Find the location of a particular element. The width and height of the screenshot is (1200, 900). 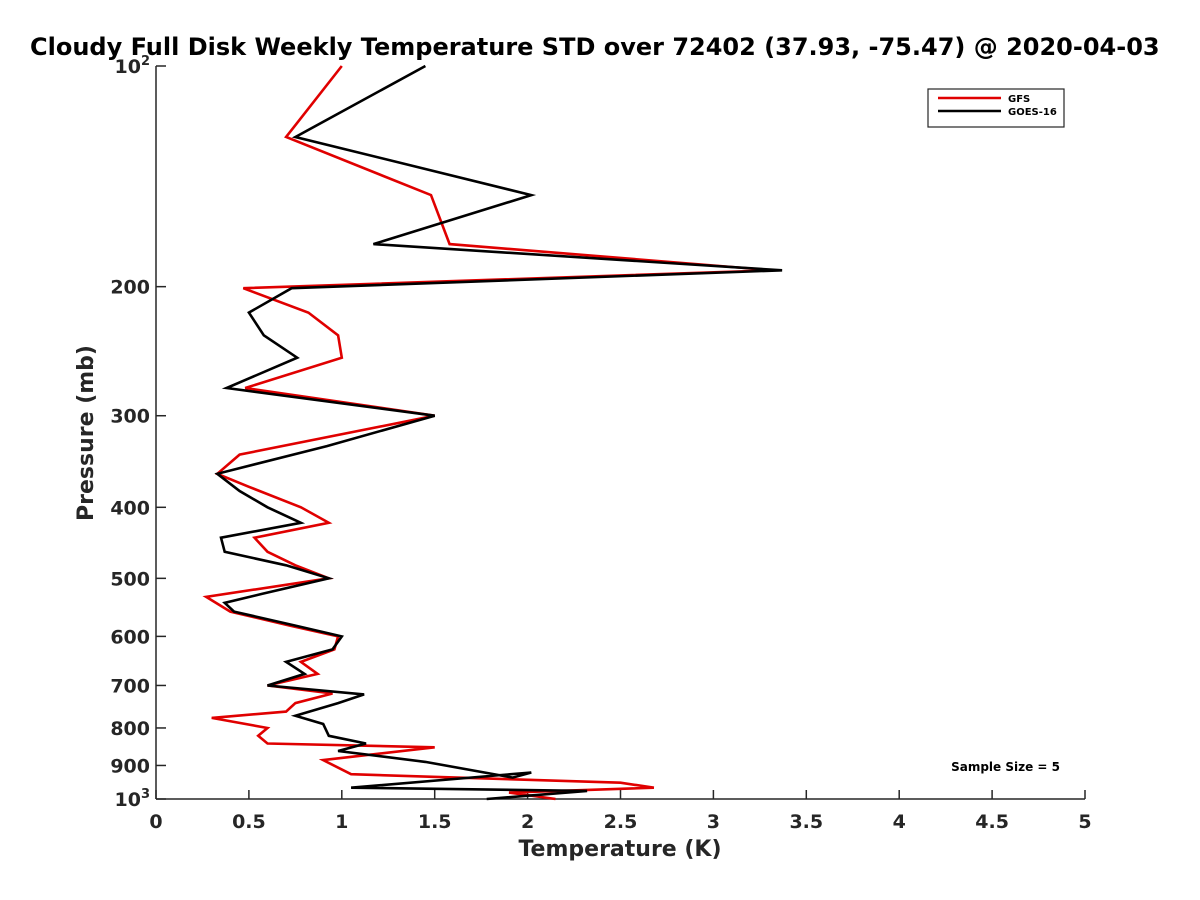

legend-box is located at coordinates (996, 108).